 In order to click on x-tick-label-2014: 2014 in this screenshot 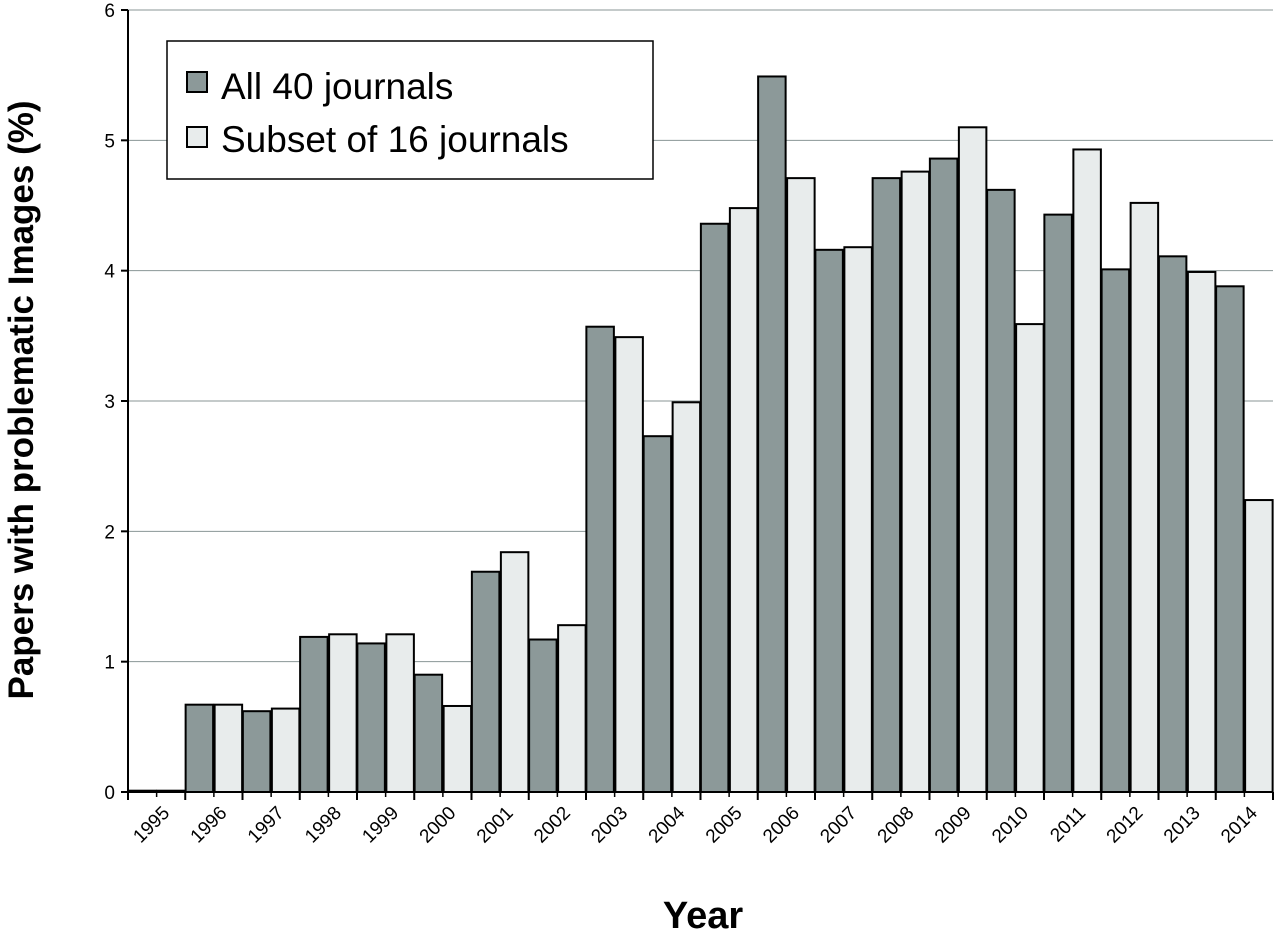, I will do `click(1239, 824)`.